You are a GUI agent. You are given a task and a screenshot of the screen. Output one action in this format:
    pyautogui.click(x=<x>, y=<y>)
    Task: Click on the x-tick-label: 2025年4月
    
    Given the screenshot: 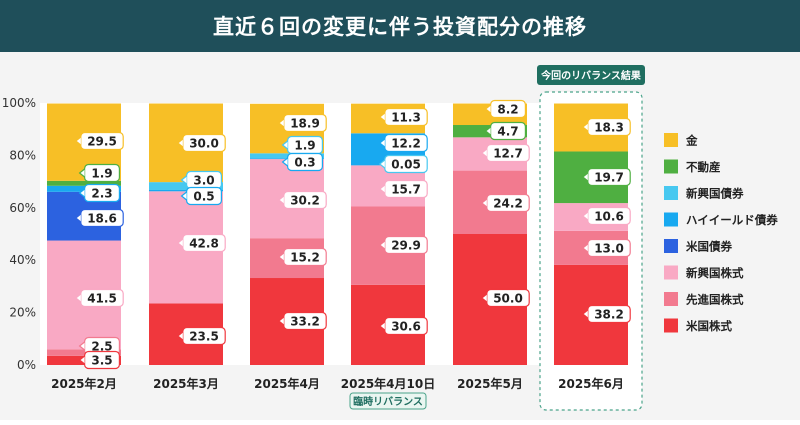 What is the action you would take?
    pyautogui.click(x=287, y=383)
    